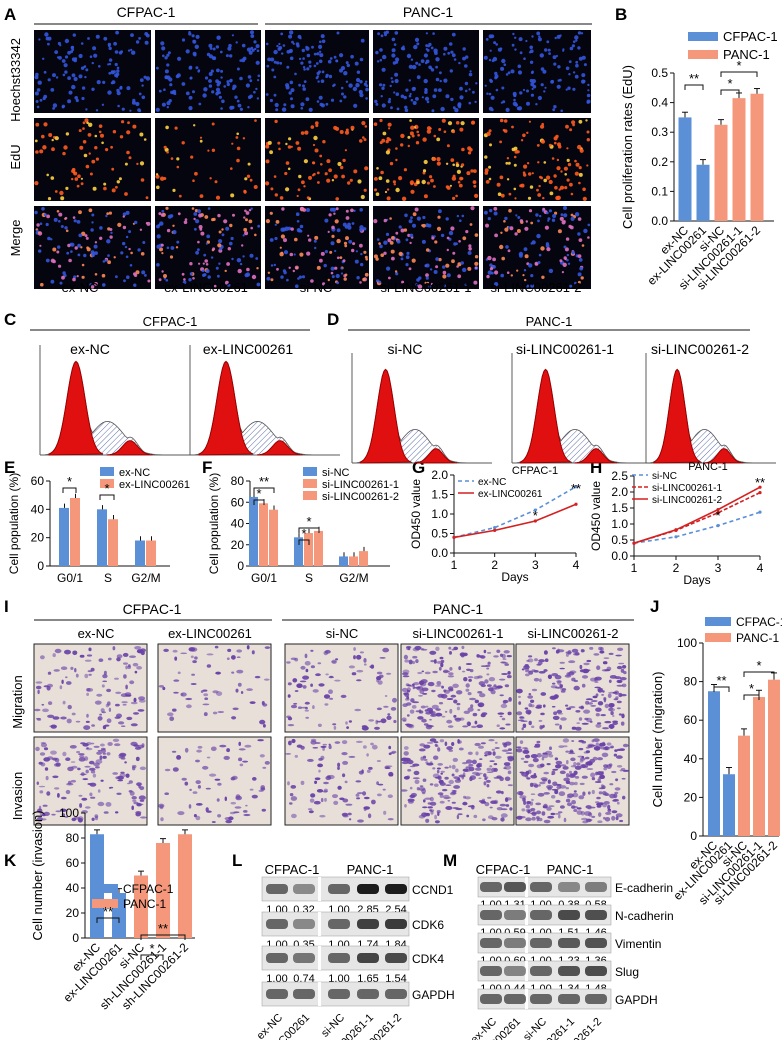 The height and width of the screenshot is (1040, 782). Describe the element at coordinates (108, 578) in the screenshot. I see `chE-xlabel-1: S` at that location.